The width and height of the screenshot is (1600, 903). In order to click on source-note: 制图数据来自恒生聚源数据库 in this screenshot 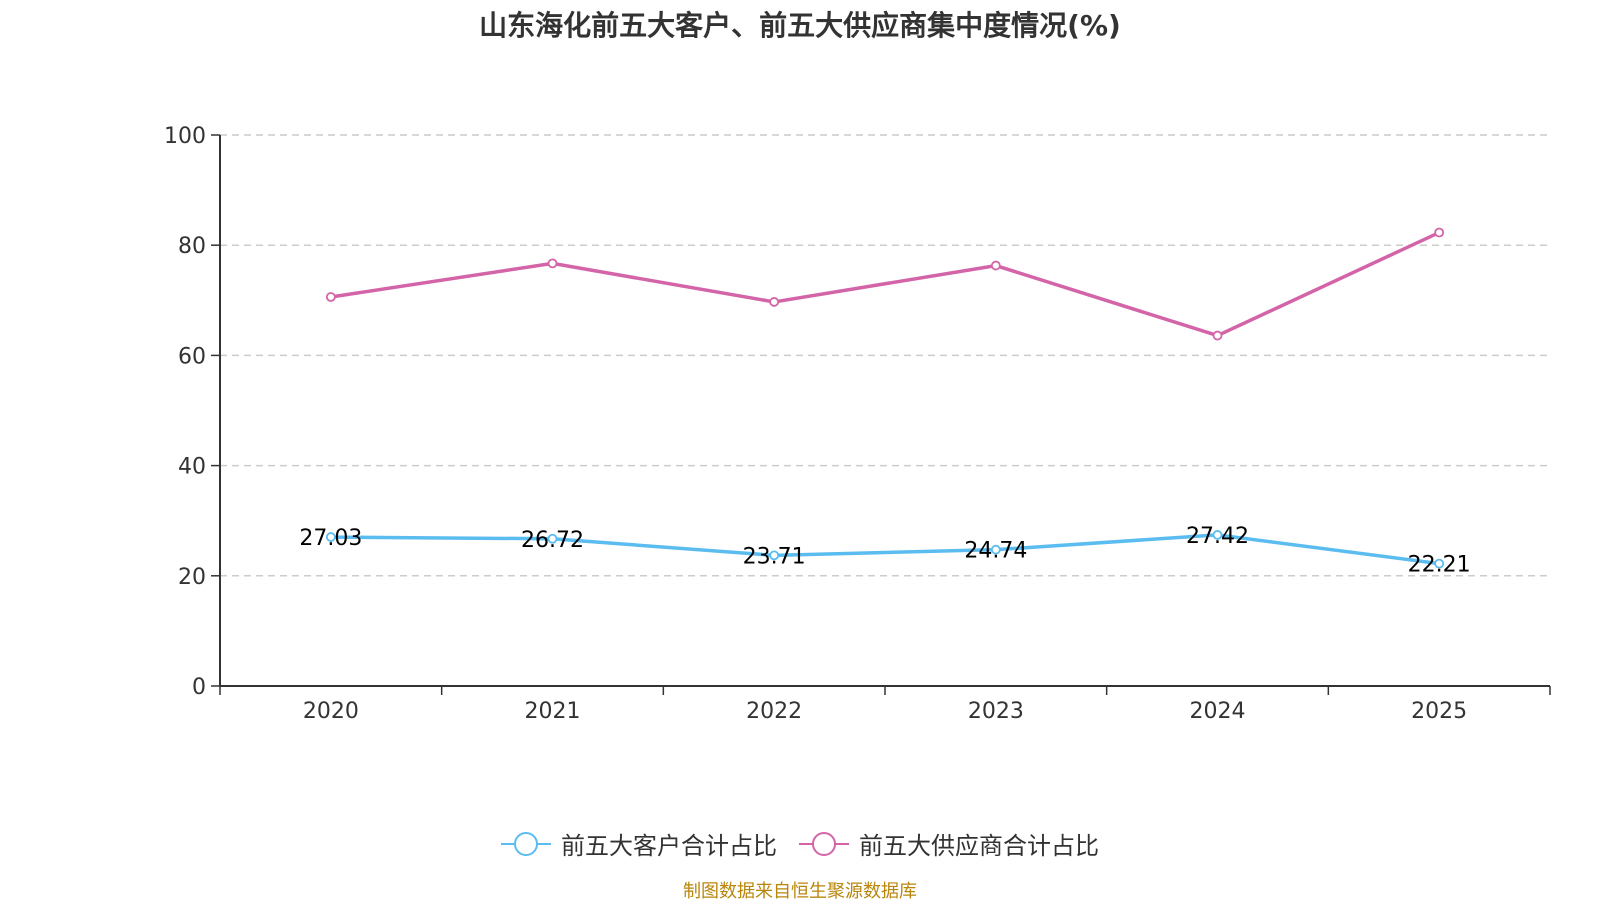, I will do `click(800, 891)`.